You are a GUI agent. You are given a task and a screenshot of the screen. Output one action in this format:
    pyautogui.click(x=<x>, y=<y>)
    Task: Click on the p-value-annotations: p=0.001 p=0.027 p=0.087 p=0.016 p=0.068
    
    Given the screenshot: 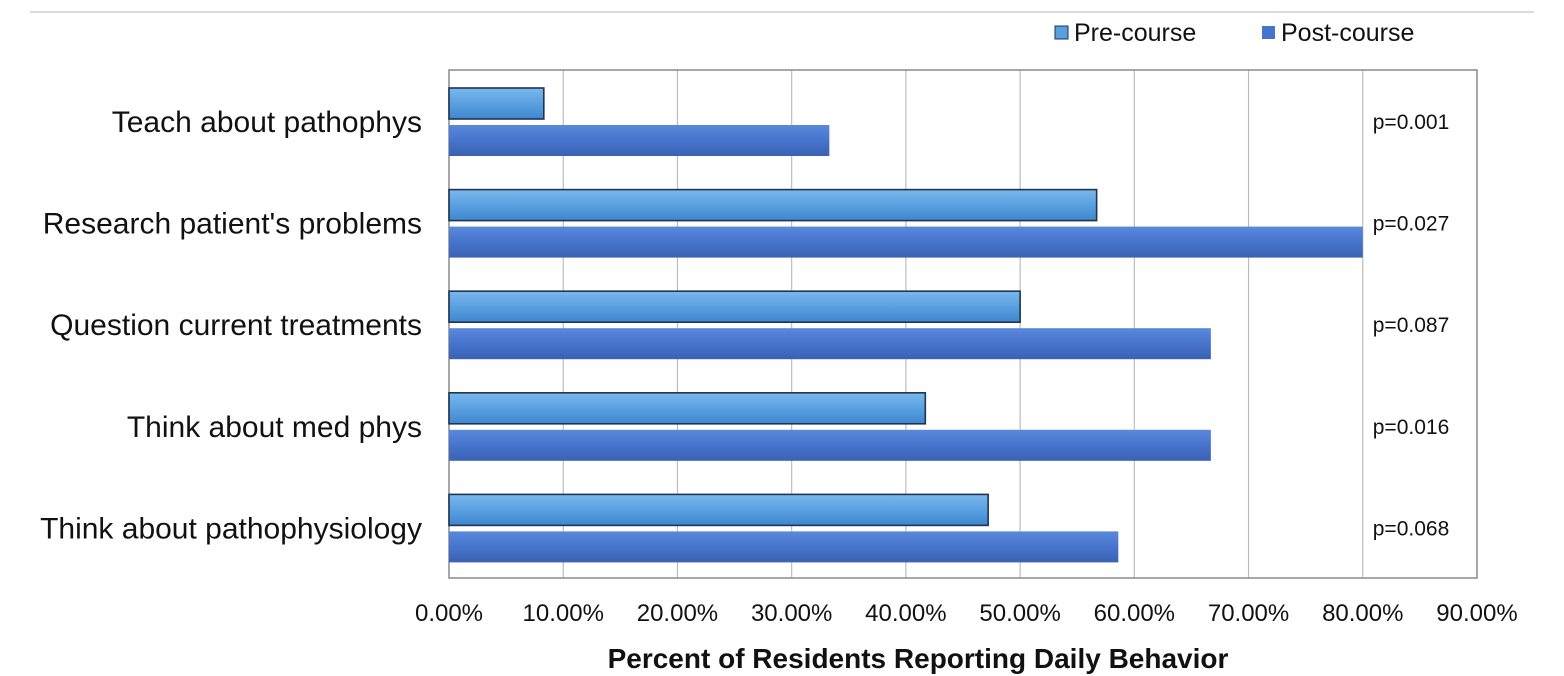 What is the action you would take?
    pyautogui.click(x=1411, y=325)
    